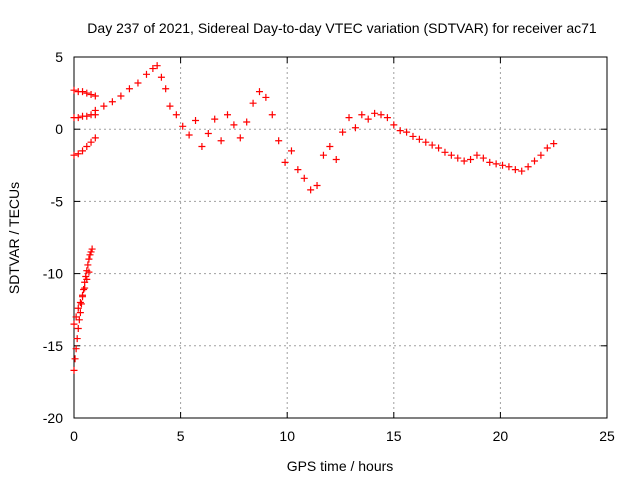  Describe the element at coordinates (53, 346) in the screenshot. I see `y-tick-label: -15` at that location.